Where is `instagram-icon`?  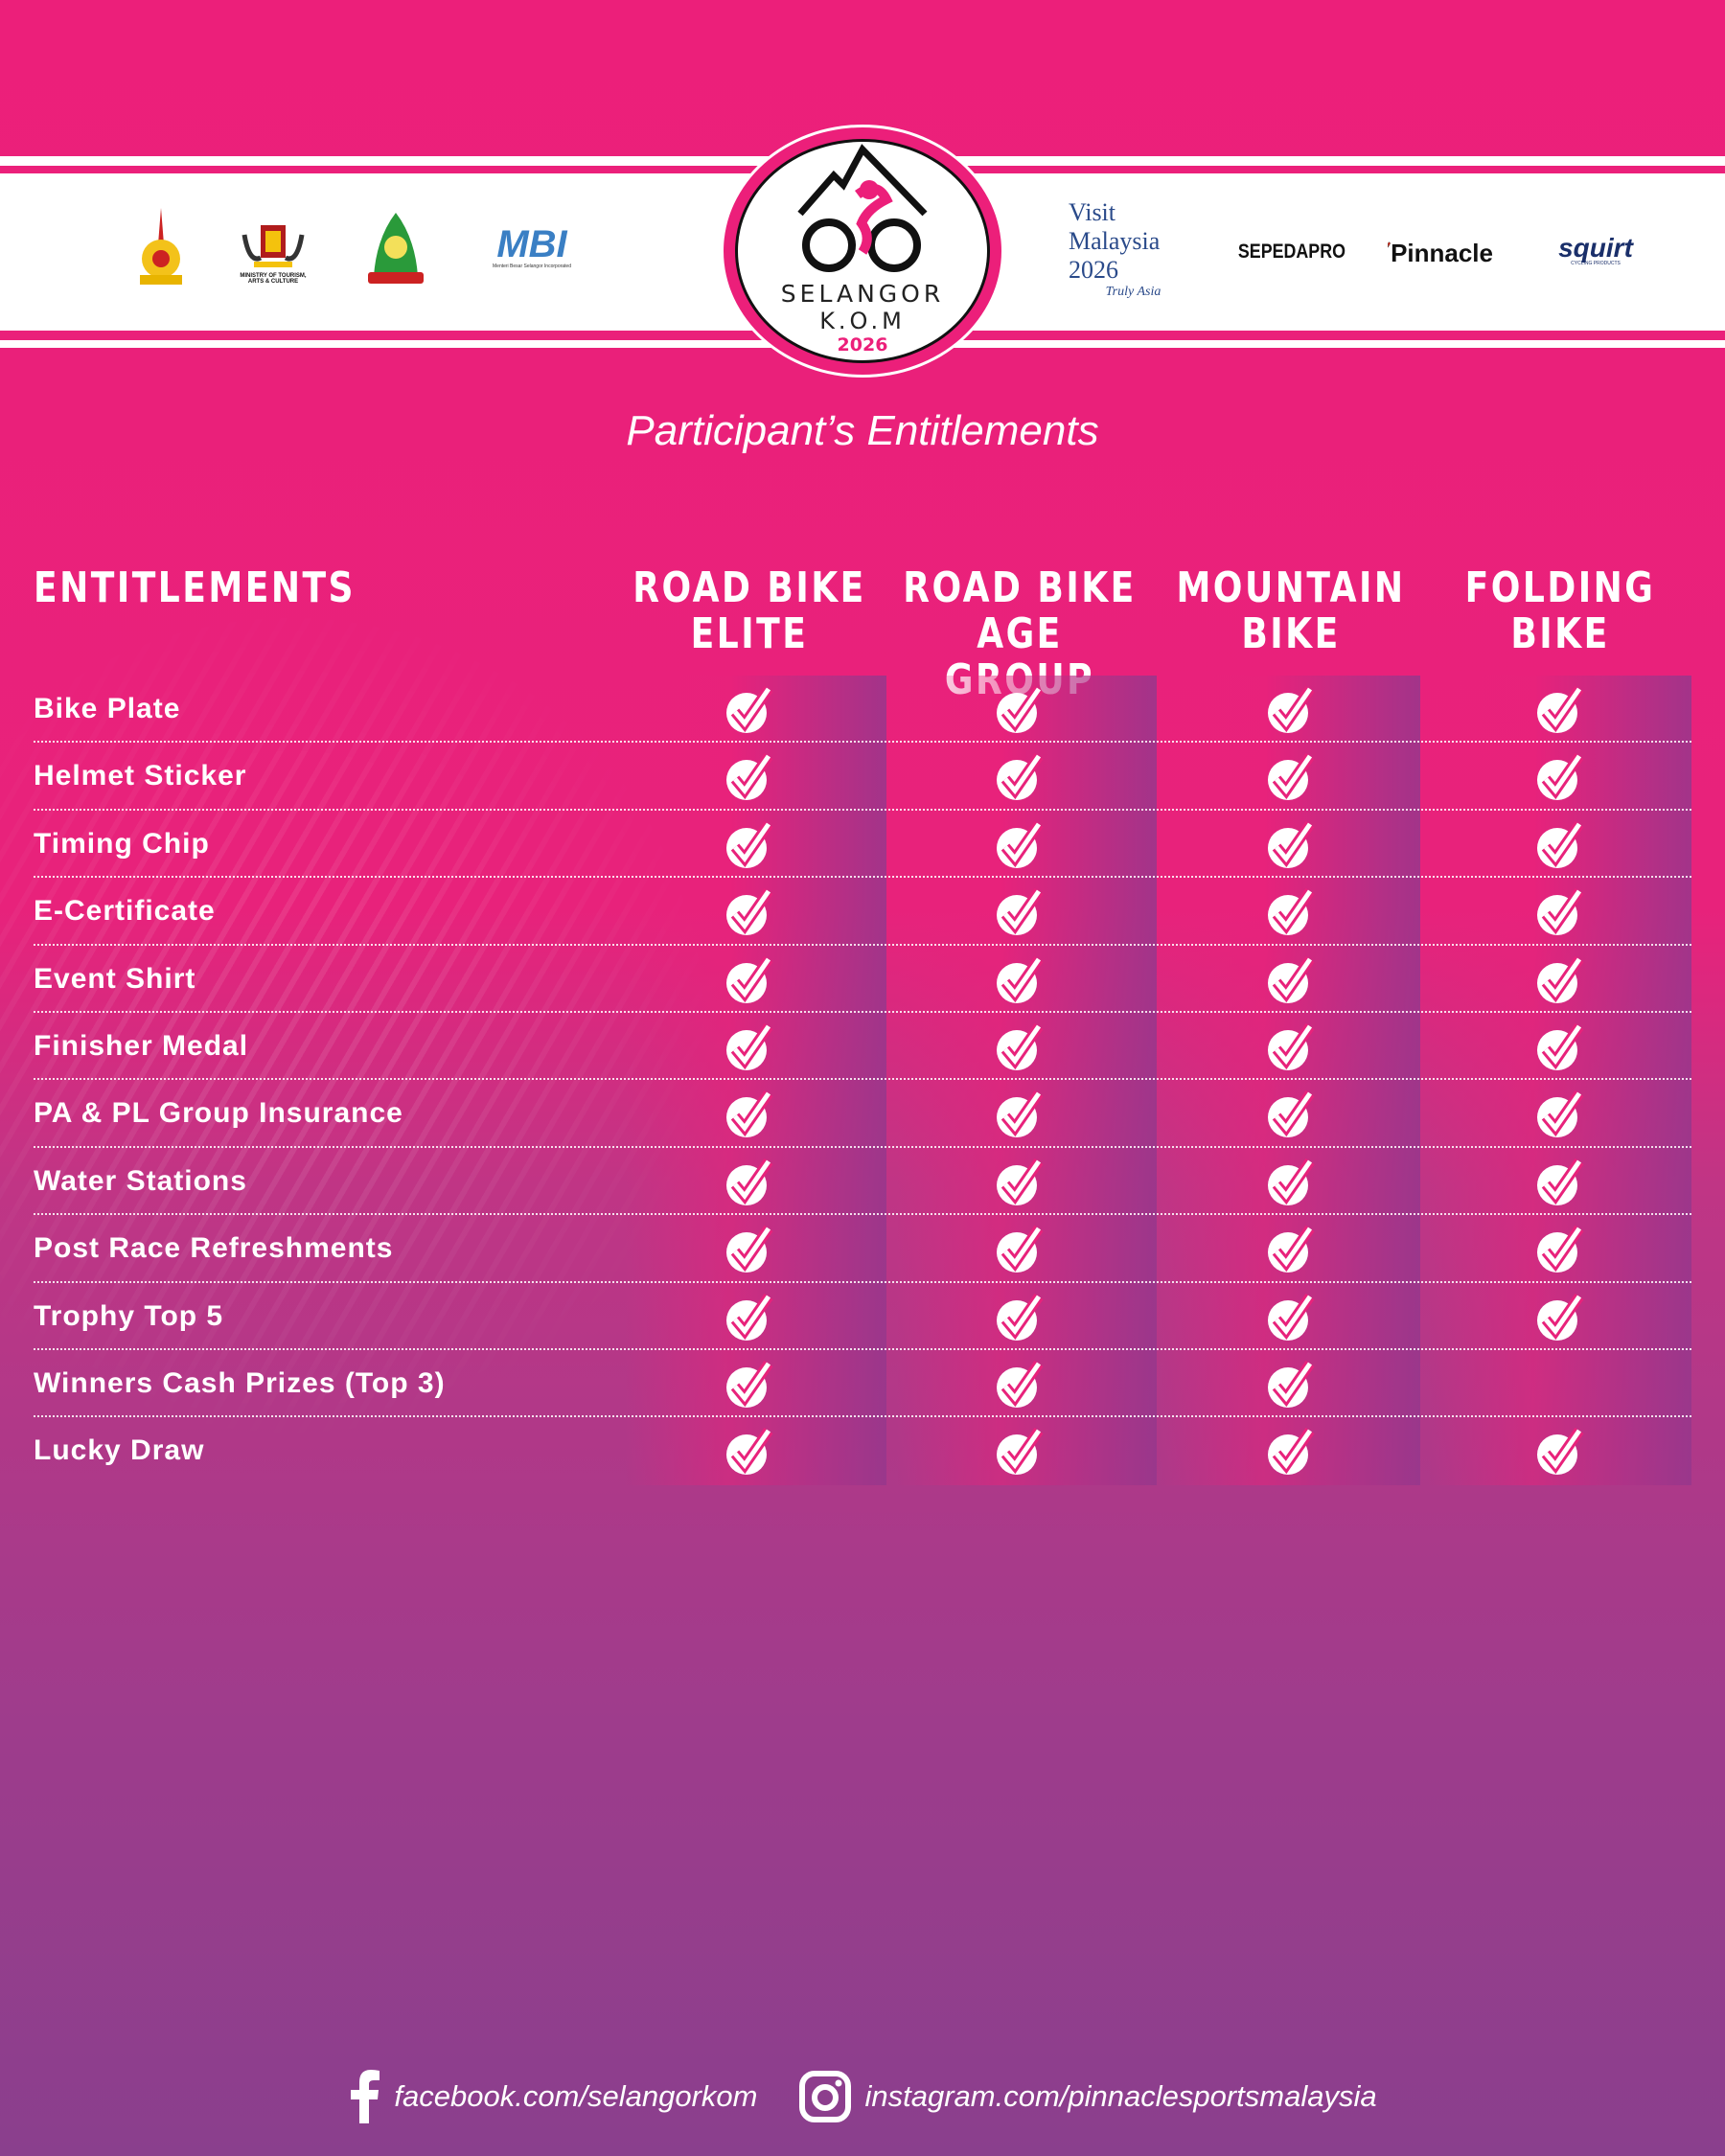 instagram-icon is located at coordinates (825, 2096).